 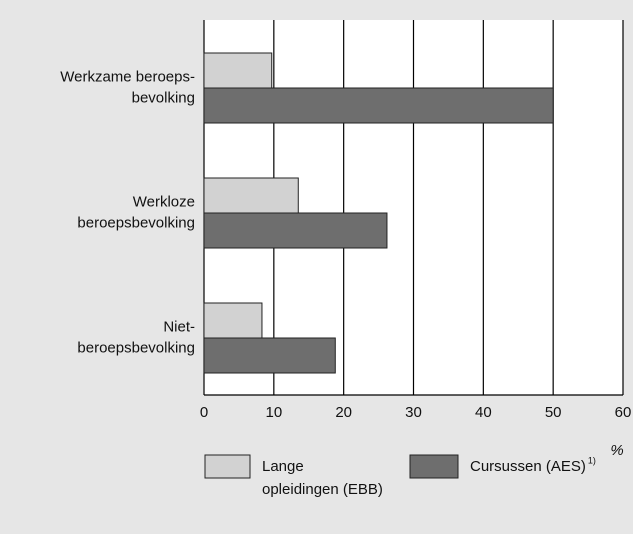 I want to click on legend-label: Cursussen (AES), so click(x=528, y=466).